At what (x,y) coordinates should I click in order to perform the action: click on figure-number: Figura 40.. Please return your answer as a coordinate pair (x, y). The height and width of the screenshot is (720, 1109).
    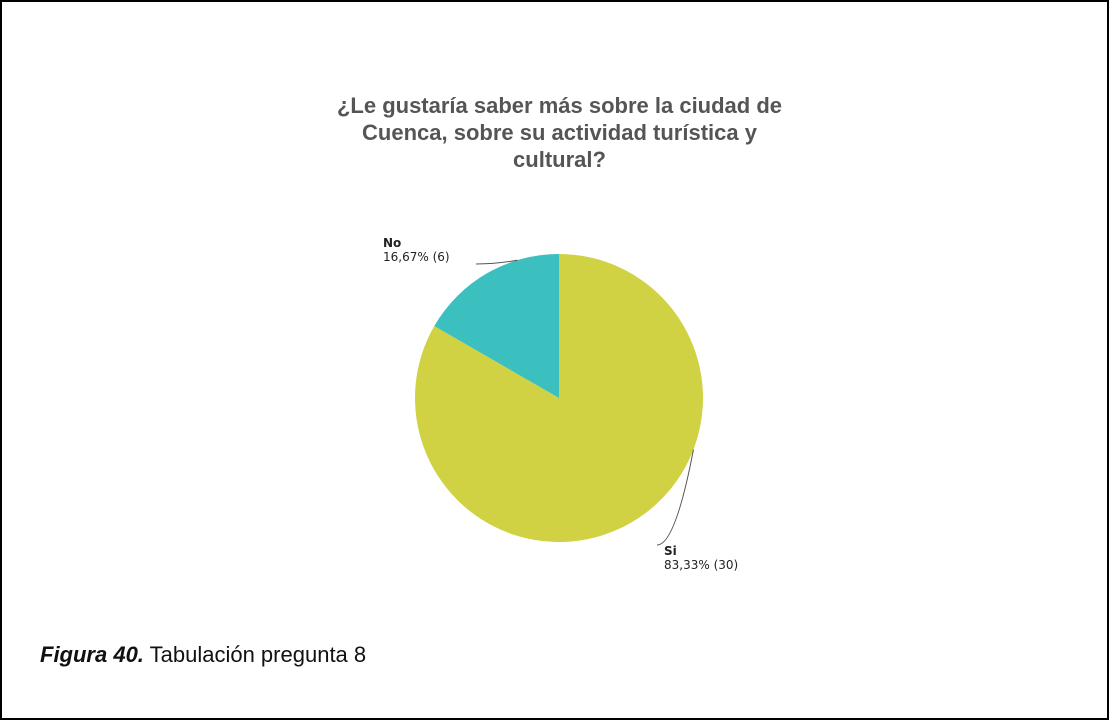
    Looking at the image, I should click on (92, 654).